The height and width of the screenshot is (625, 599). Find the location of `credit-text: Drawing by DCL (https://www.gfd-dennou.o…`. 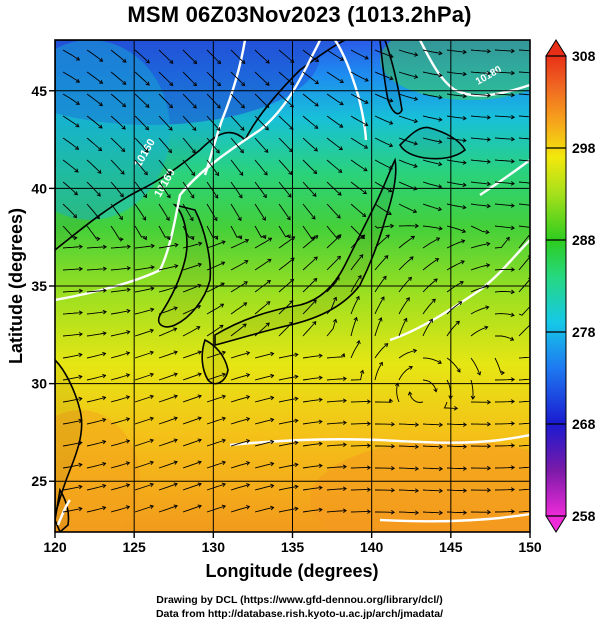

credit-text: Drawing by DCL (https://www.gfd-dennou.o… is located at coordinates (299, 607).